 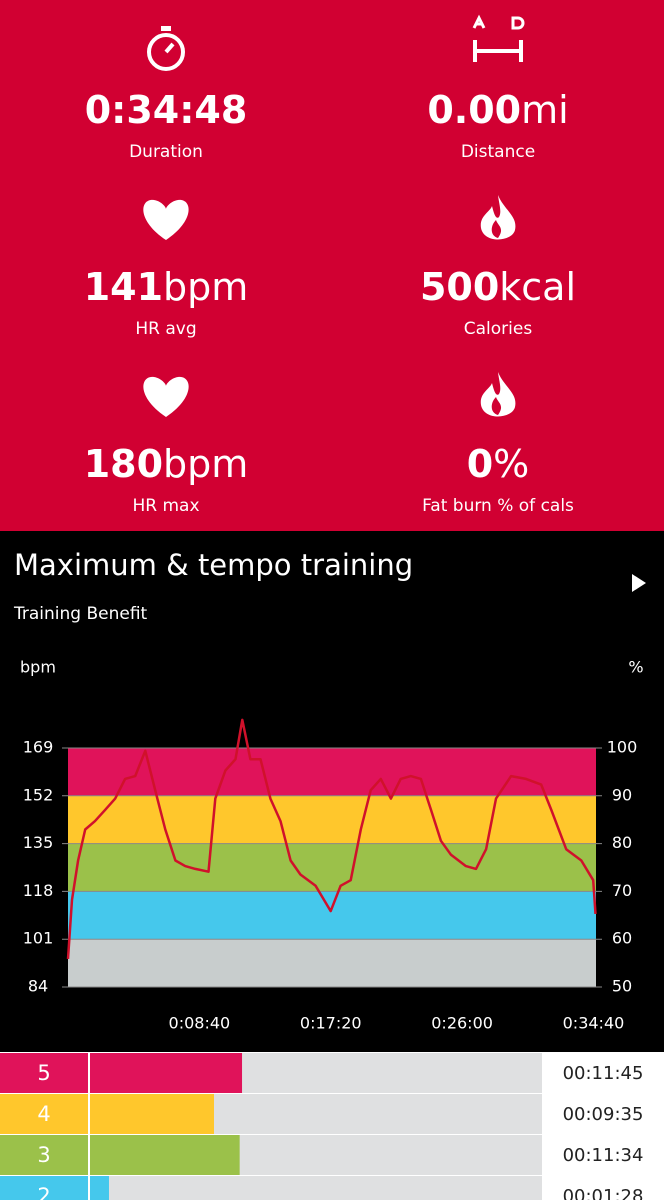 I want to click on zone-time: 00:09:35, so click(x=603, y=1114).